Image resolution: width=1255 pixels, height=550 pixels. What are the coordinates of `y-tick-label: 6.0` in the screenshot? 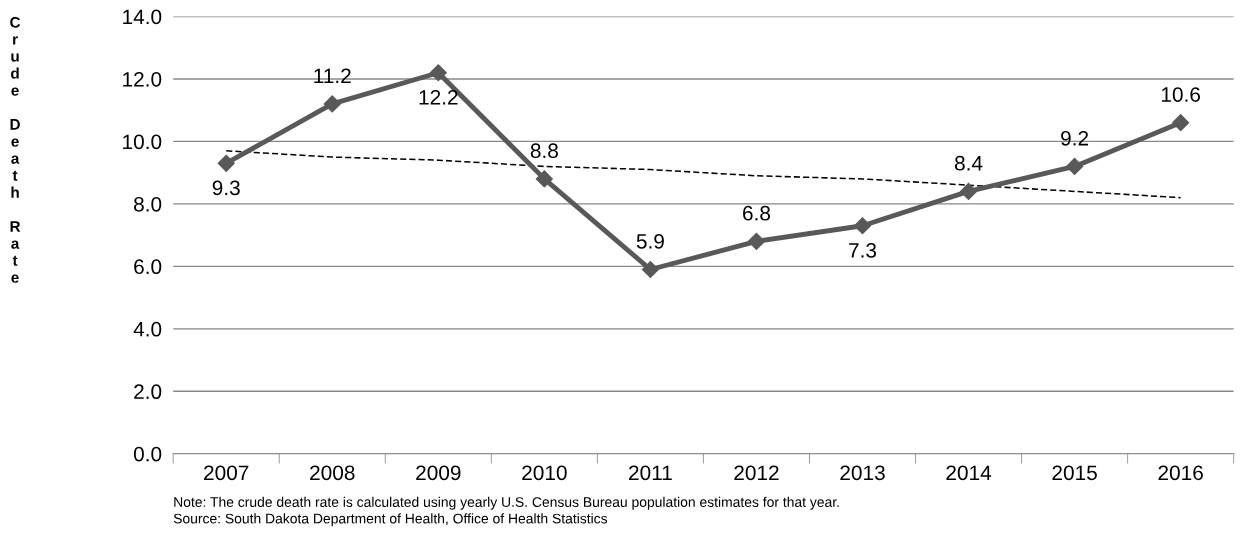 It's located at (148, 267).